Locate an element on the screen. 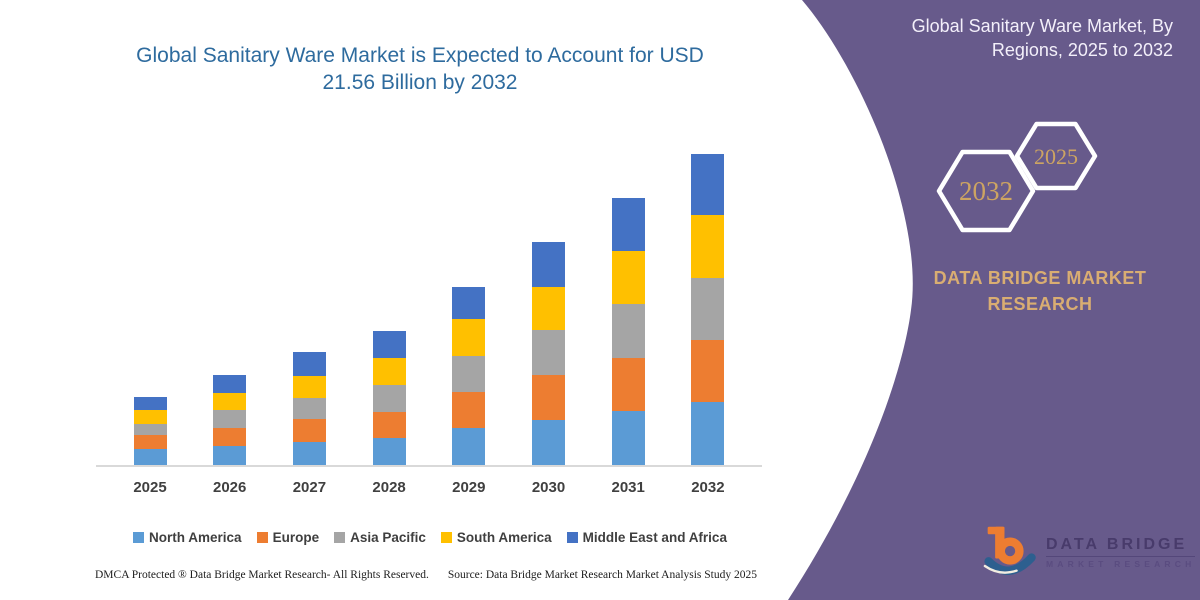 Image resolution: width=1200 pixels, height=600 pixels. logo-b-icon is located at coordinates (1009, 550).